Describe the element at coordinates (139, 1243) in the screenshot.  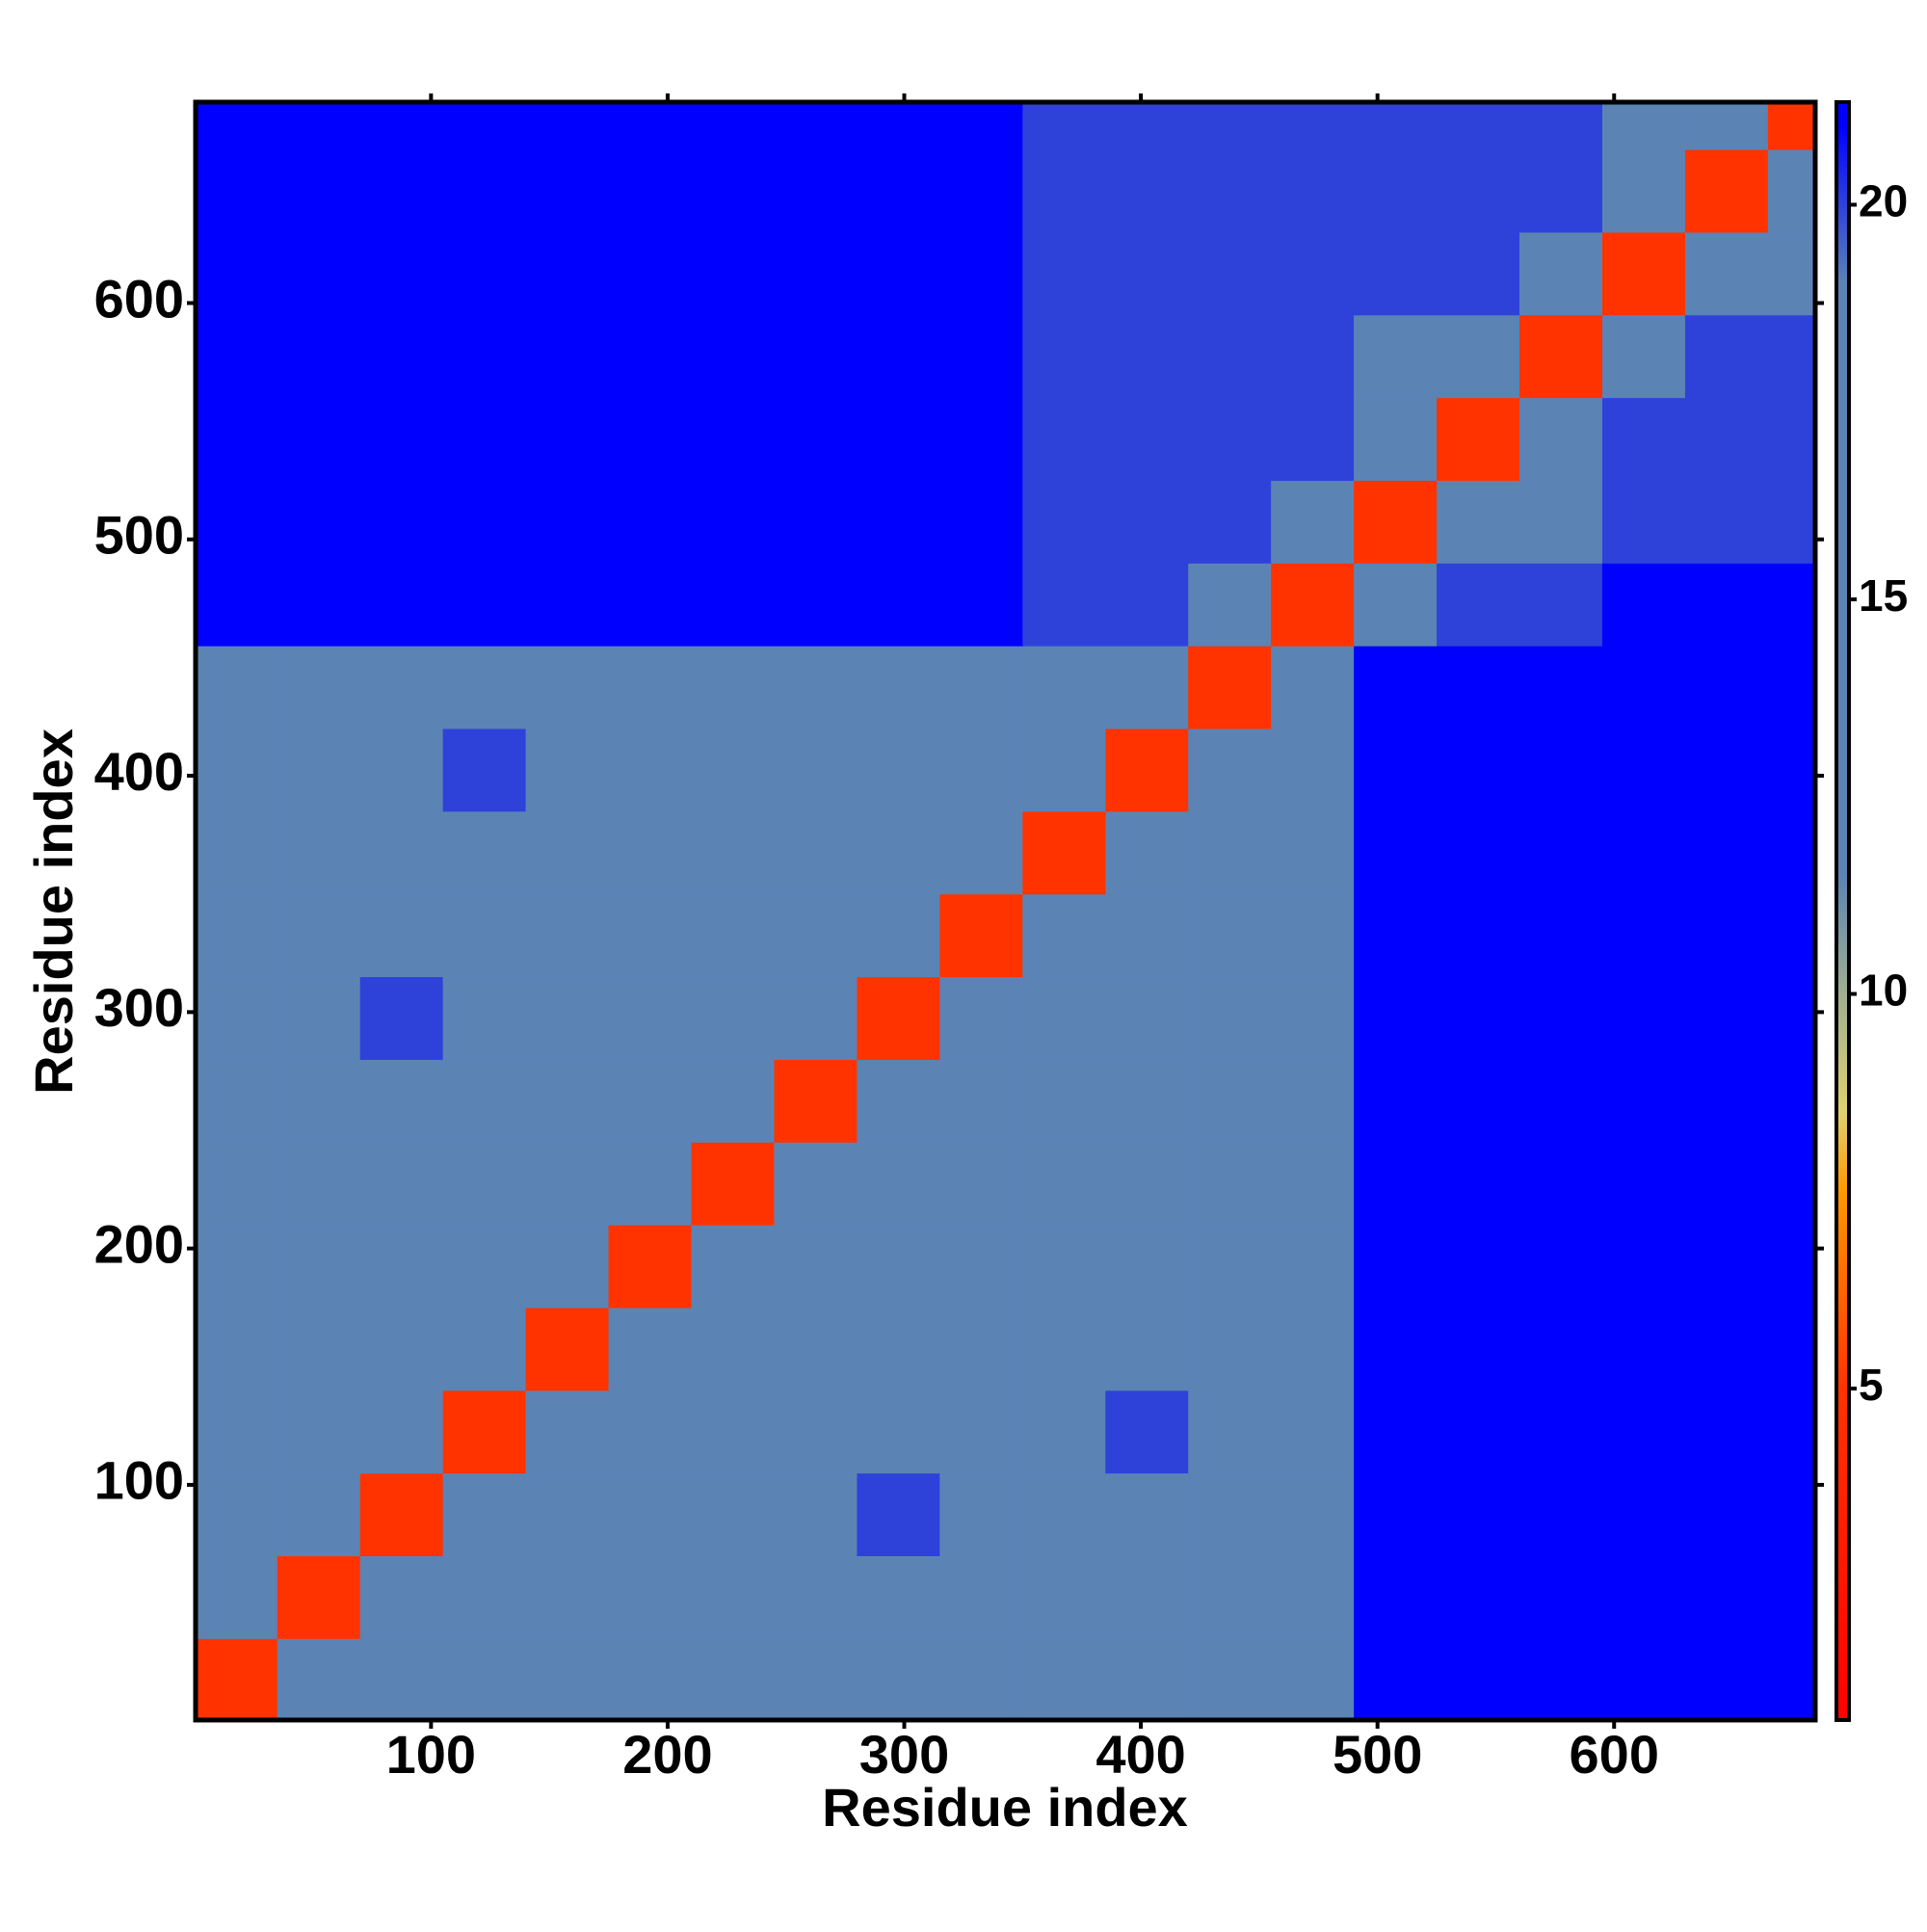
I see `y-tick-label: 200` at that location.